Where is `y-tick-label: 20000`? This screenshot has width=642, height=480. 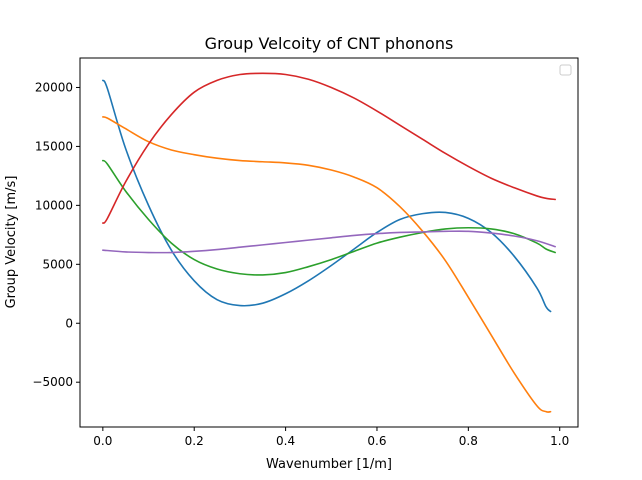 y-tick-label: 20000 is located at coordinates (54, 87).